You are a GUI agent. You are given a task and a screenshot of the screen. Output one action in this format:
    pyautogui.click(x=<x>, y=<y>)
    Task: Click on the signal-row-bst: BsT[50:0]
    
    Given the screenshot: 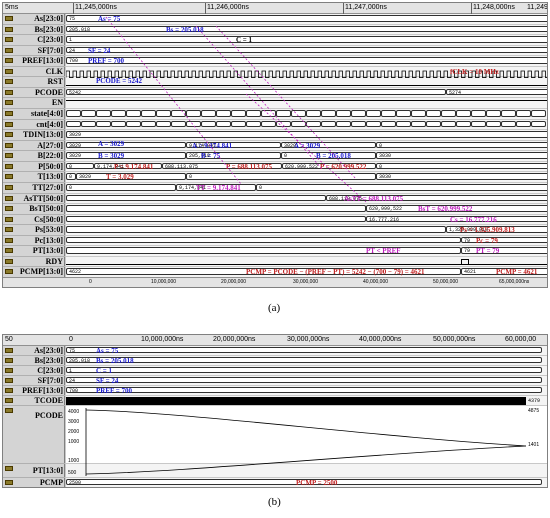 What is the action you would take?
    pyautogui.click(x=34, y=209)
    